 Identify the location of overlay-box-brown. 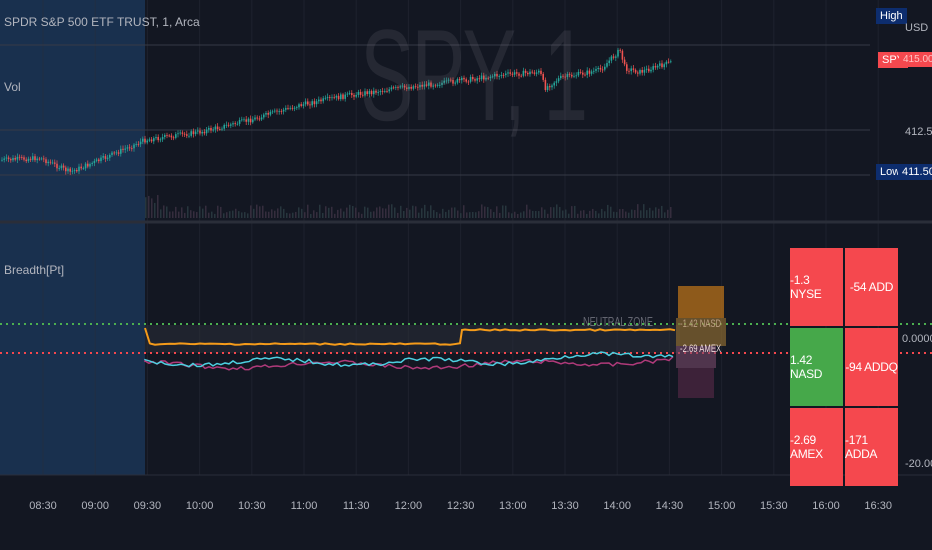
(701, 332).